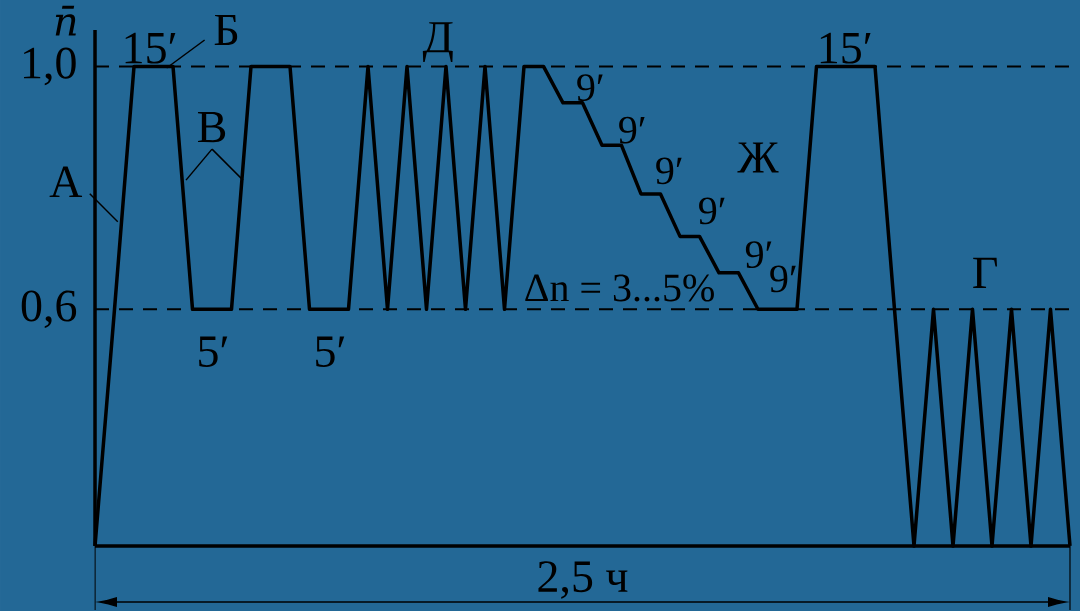 The image size is (1080, 611). What do you see at coordinates (211, 127) in the screenshot?
I see `annotation: В` at bounding box center [211, 127].